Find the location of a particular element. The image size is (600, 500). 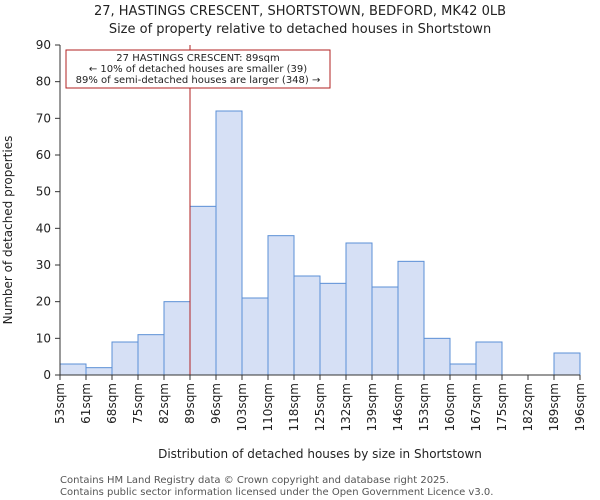

x-tick-label: 68sqm is located at coordinates (112, 403).